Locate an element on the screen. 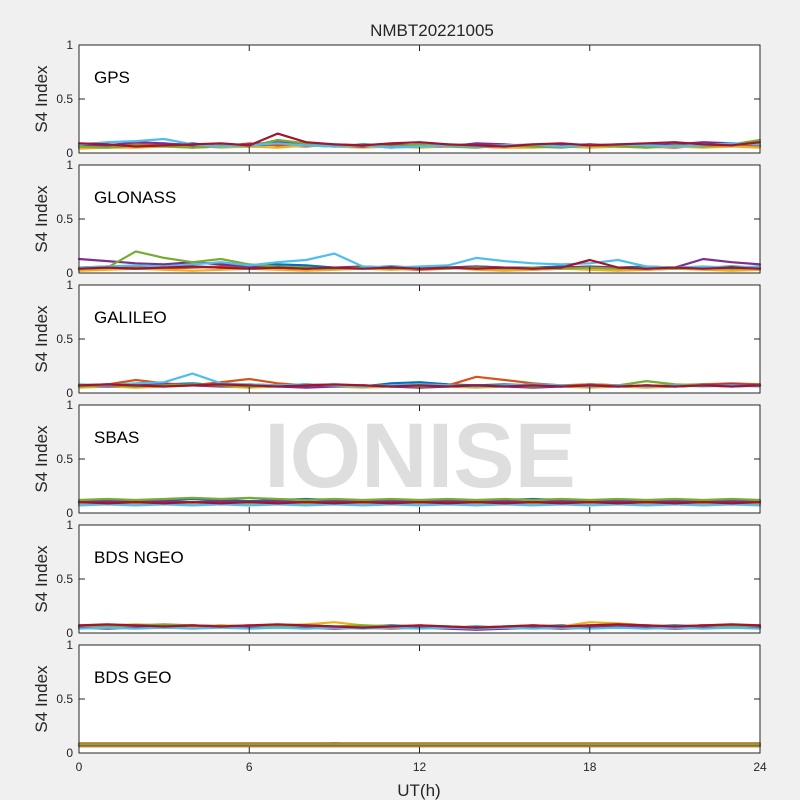 This screenshot has width=800, height=800. panel-3-series-5-line is located at coordinates (419, 505).